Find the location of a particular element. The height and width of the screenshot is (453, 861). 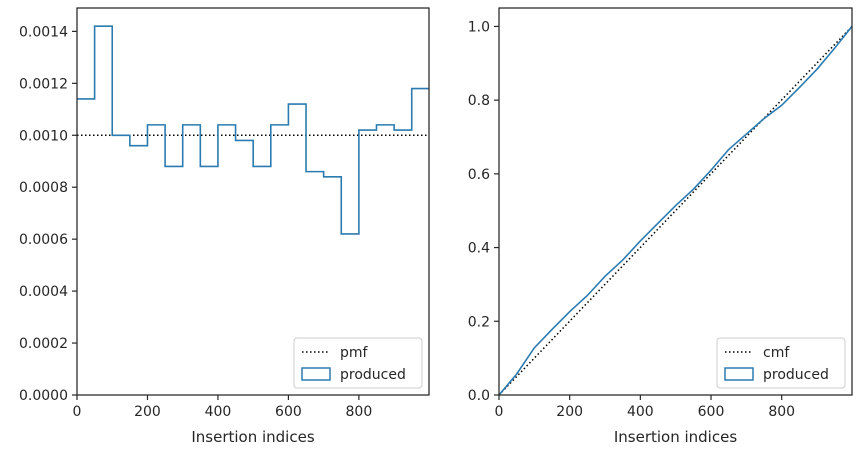

legend: pmf produced is located at coordinates (358, 363).